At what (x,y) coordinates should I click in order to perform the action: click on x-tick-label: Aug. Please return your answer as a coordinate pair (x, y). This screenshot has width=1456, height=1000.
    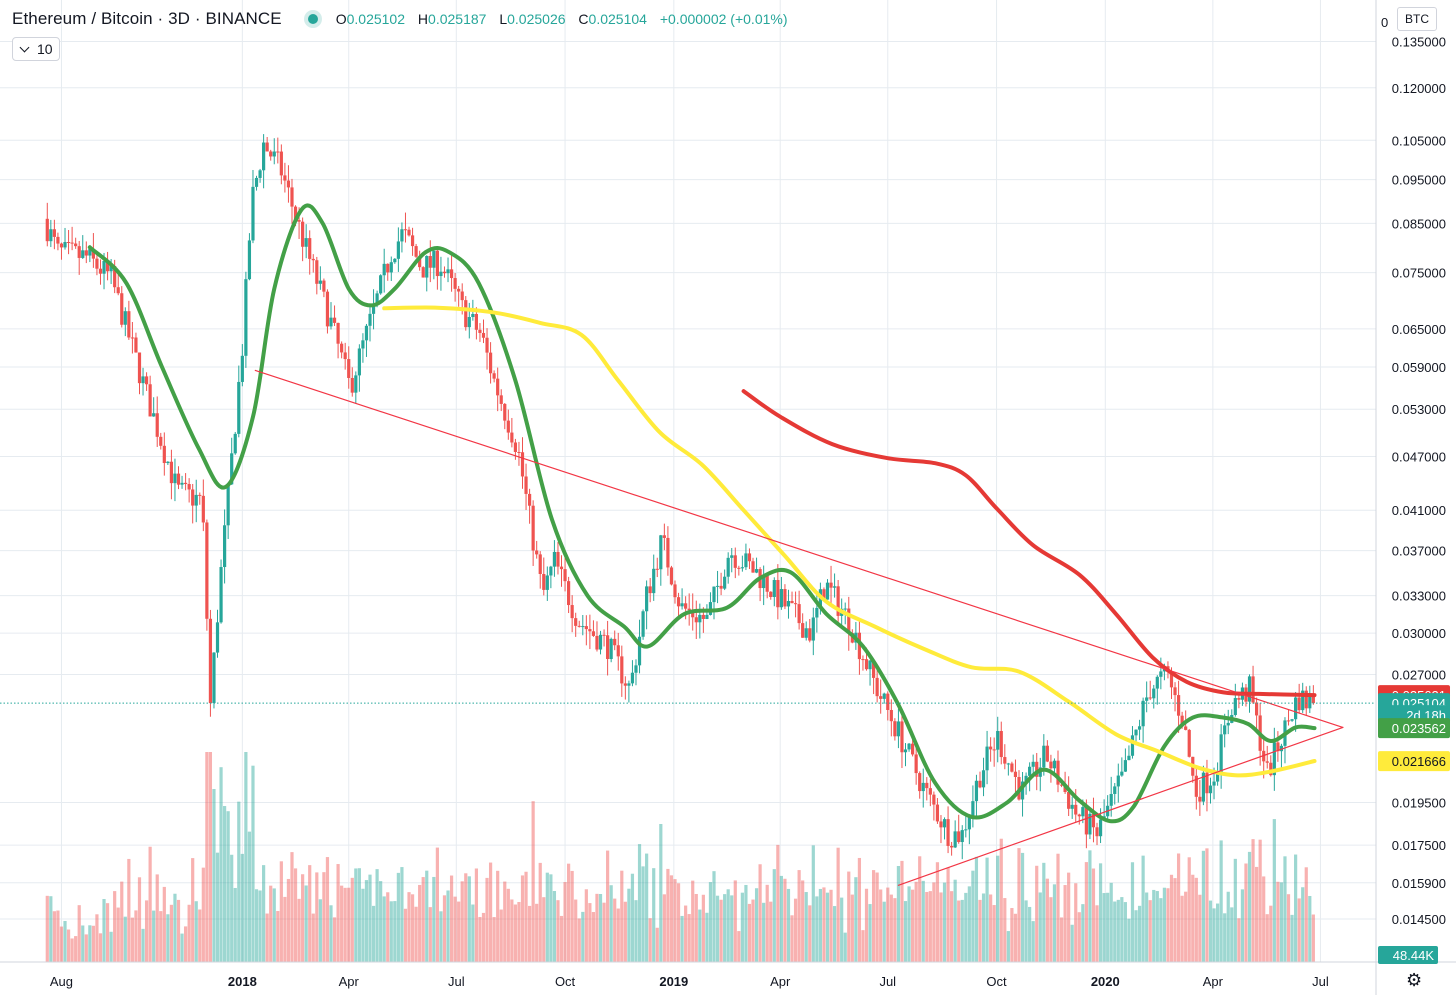
    Looking at the image, I should click on (61, 981).